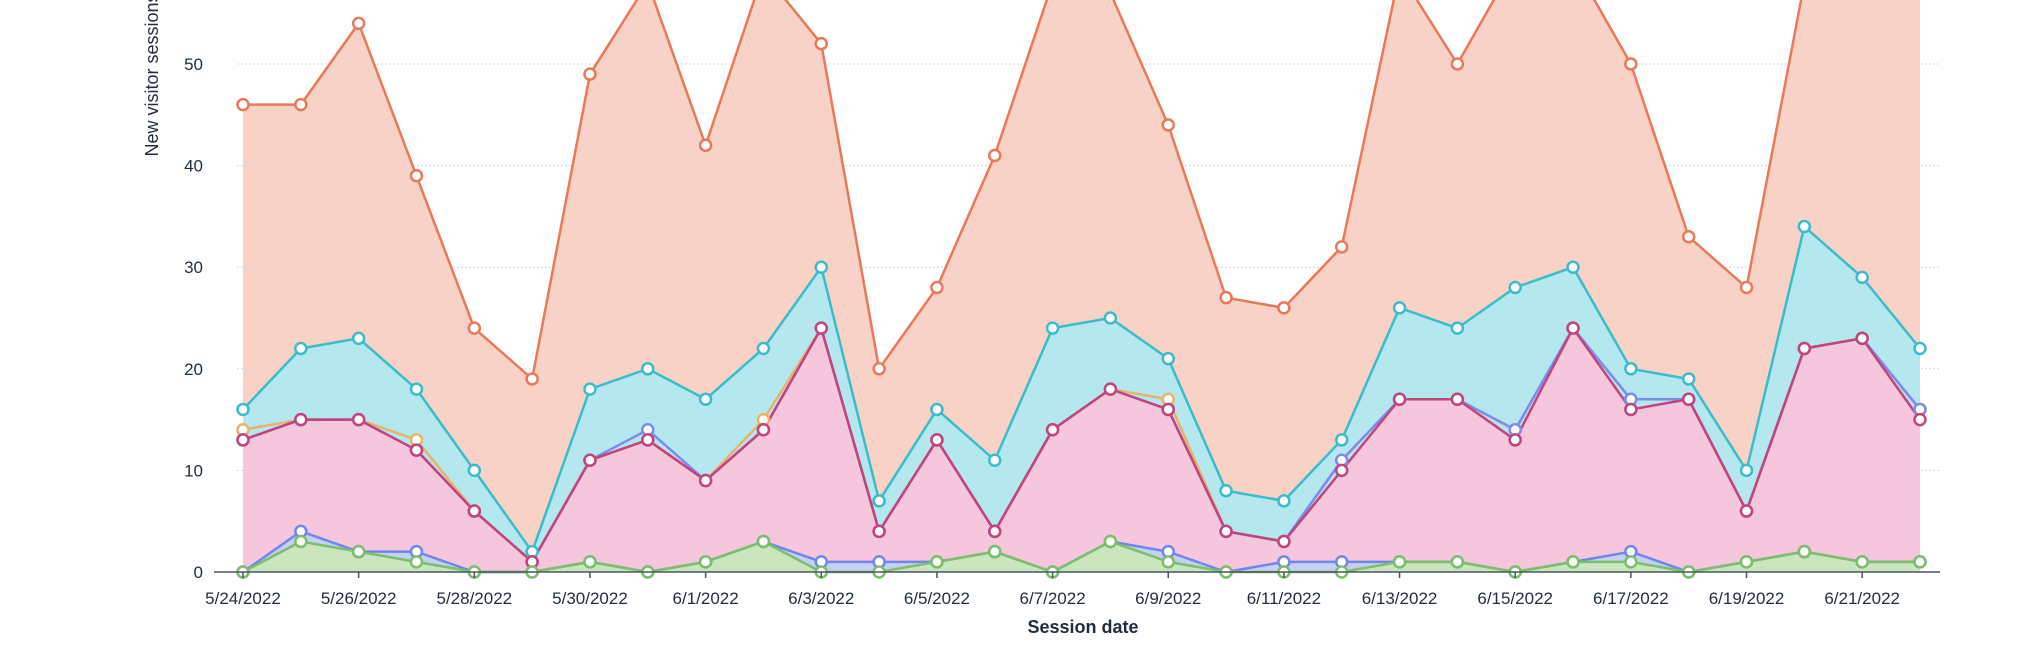 The image size is (2024, 655). I want to click on x-tick-label: 5/24/2022, so click(243, 598).